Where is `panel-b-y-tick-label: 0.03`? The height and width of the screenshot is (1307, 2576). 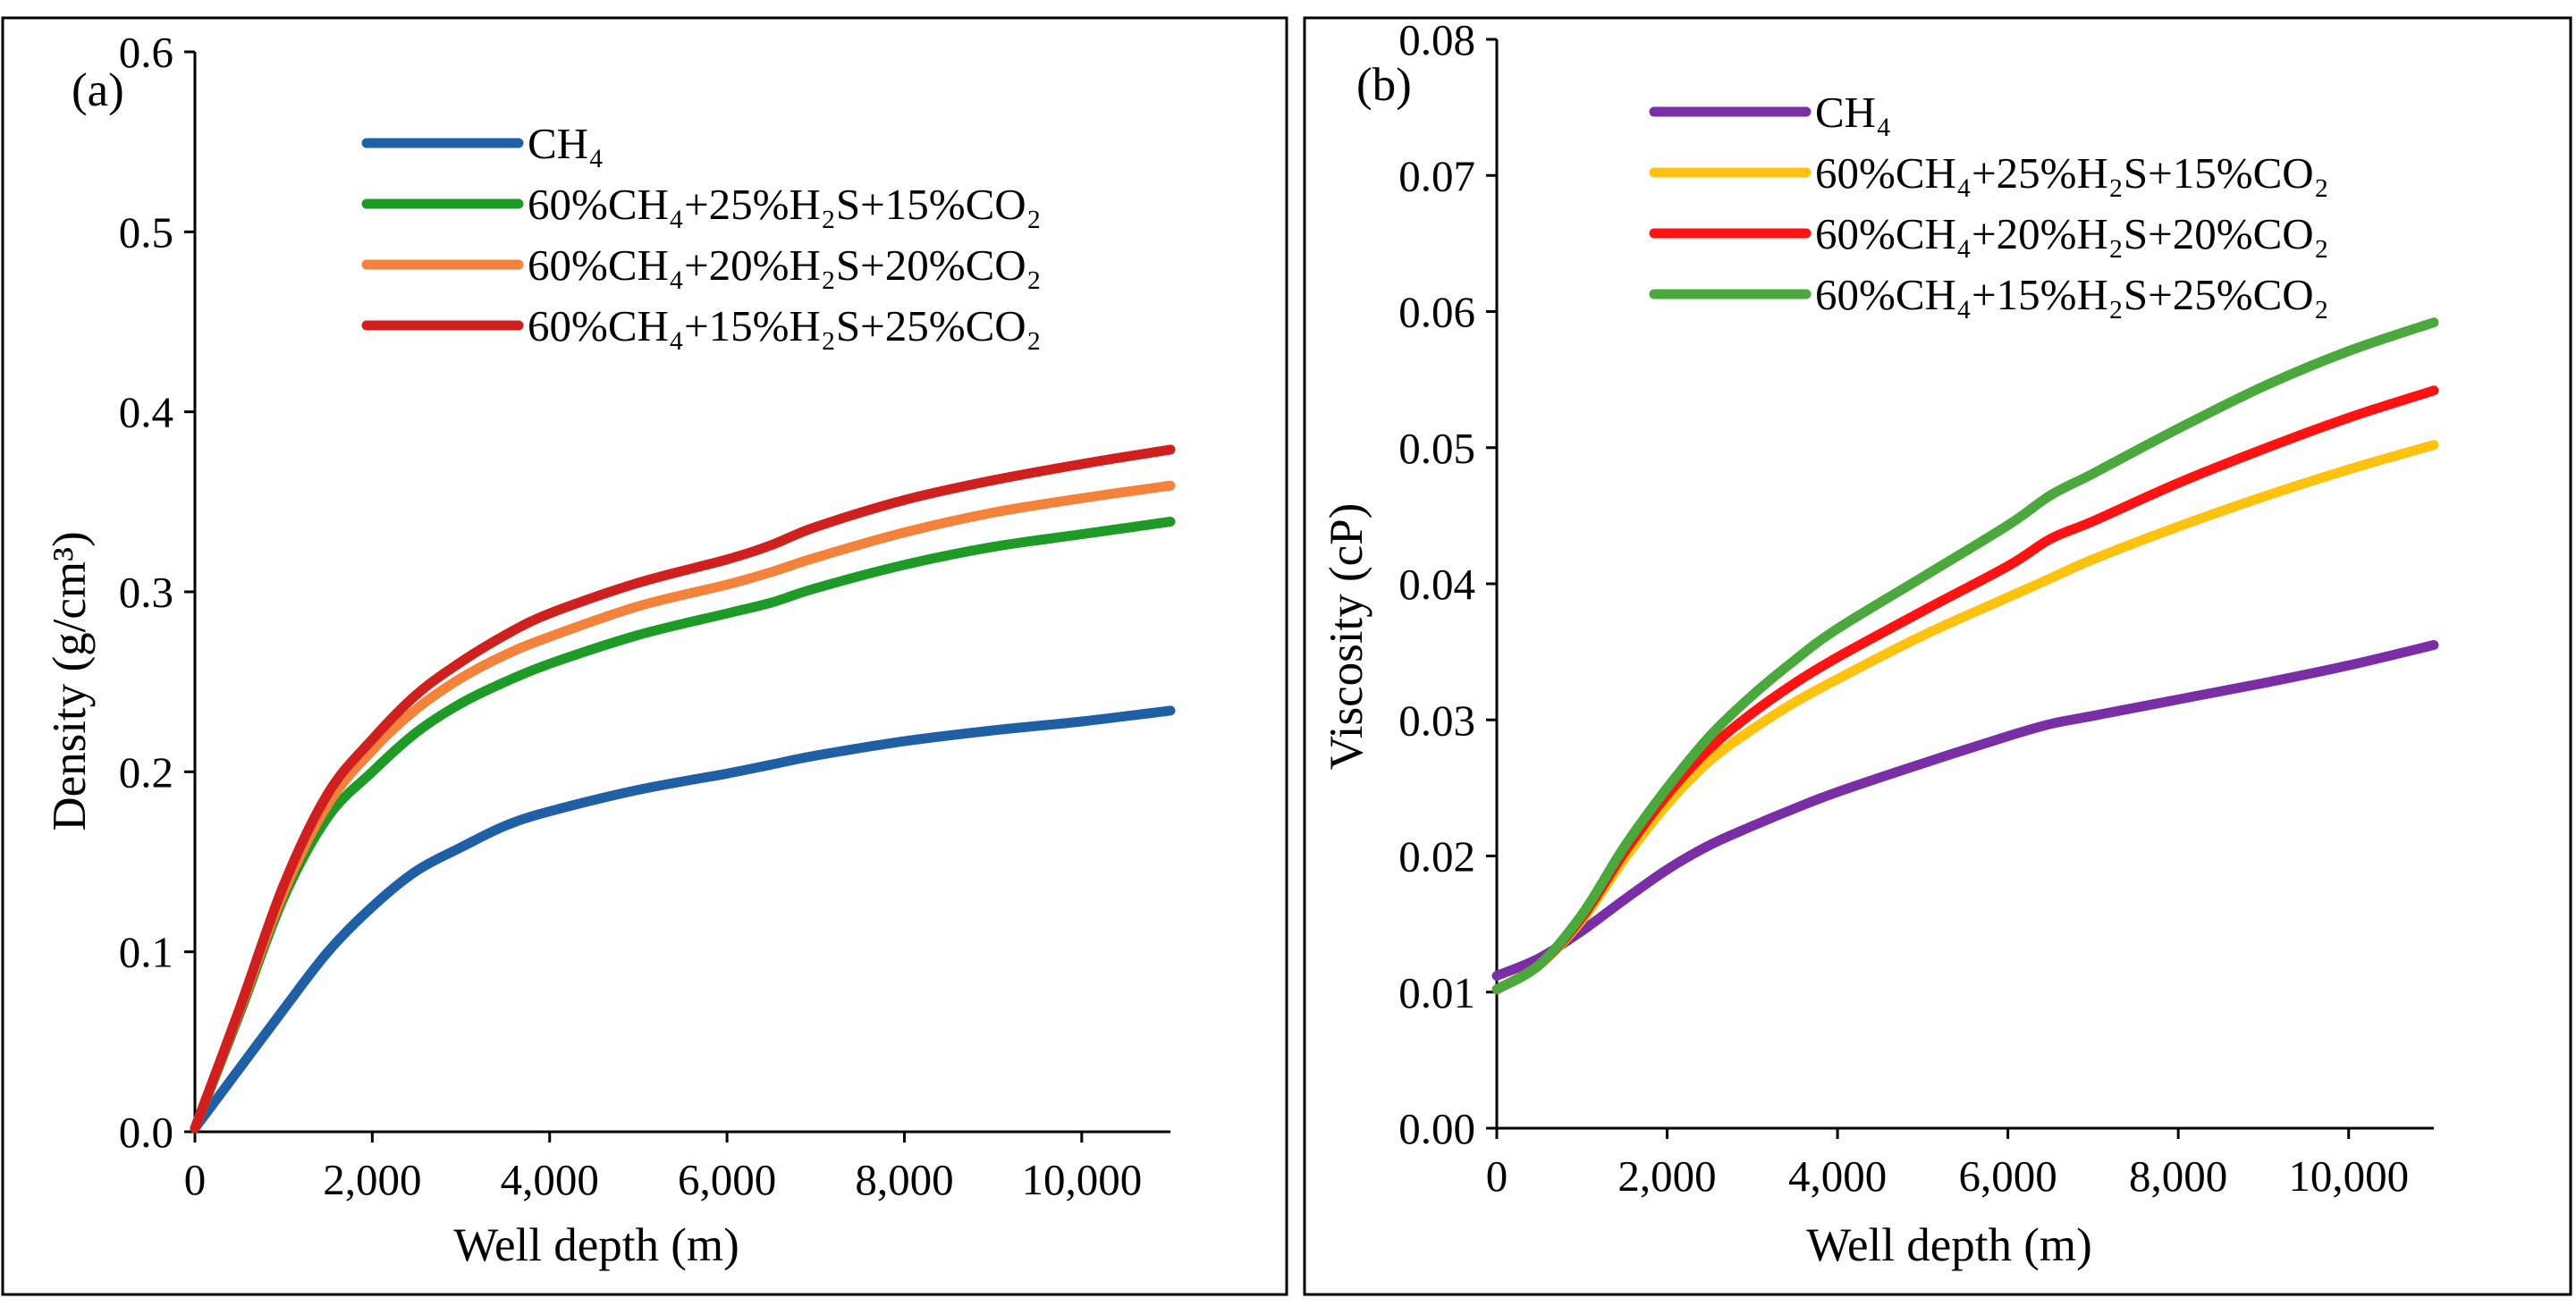 panel-b-y-tick-label: 0.03 is located at coordinates (1436, 720).